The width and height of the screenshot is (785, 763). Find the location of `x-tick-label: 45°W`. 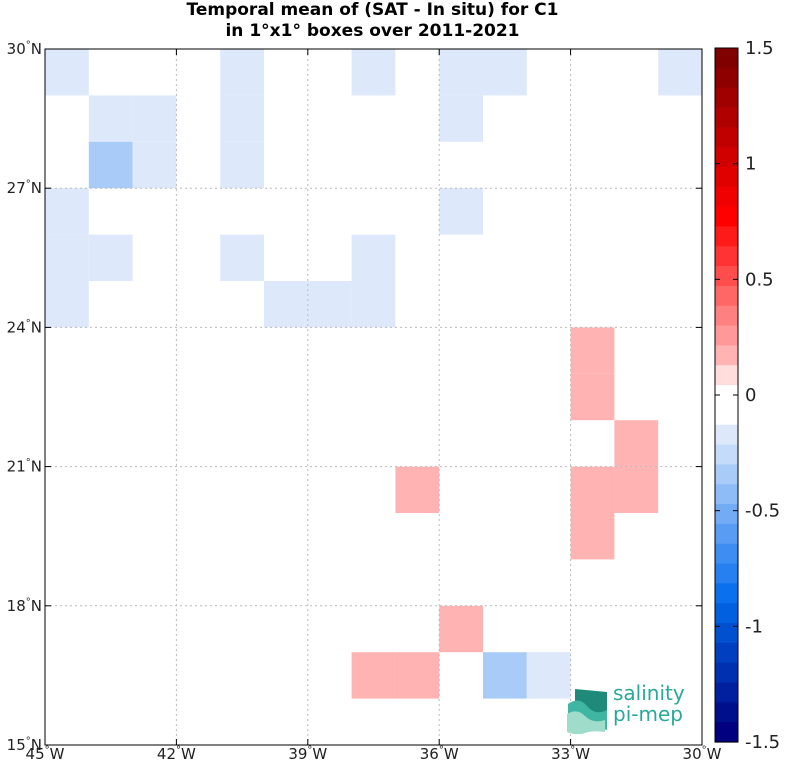

x-tick-label: 45°W is located at coordinates (45, 754).